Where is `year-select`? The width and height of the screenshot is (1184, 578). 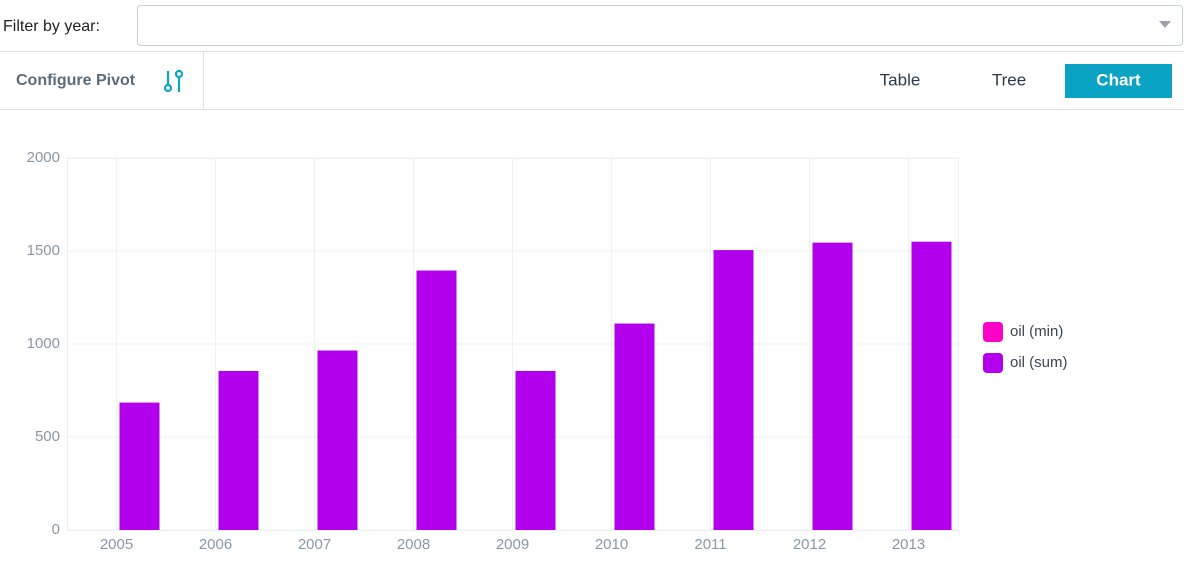 year-select is located at coordinates (660, 25).